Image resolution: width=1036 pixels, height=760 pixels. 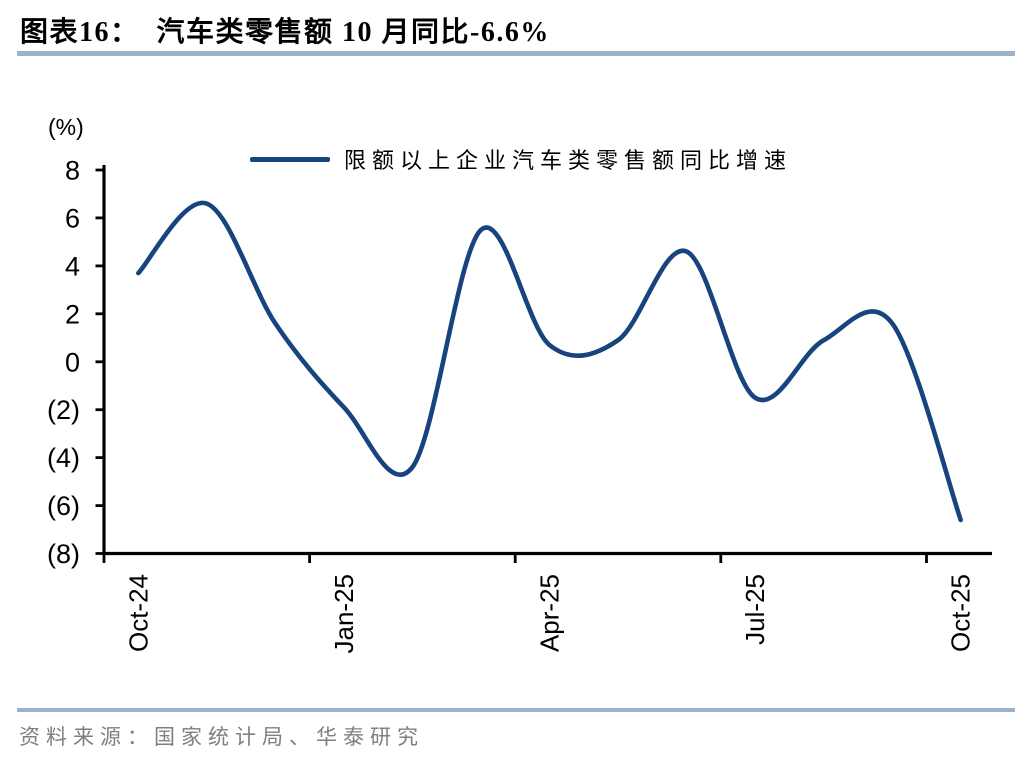 What do you see at coordinates (516, 710) in the screenshot?
I see `footer-divider` at bounding box center [516, 710].